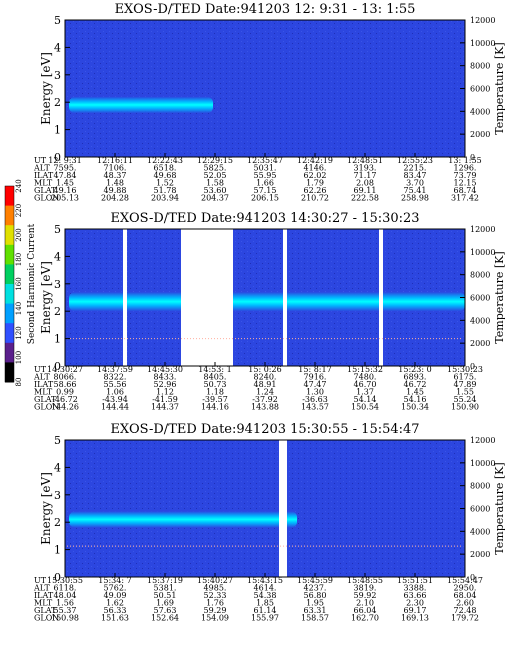 The height and width of the screenshot is (649, 505). I want to click on table-cell: 63.31, so click(315, 610).